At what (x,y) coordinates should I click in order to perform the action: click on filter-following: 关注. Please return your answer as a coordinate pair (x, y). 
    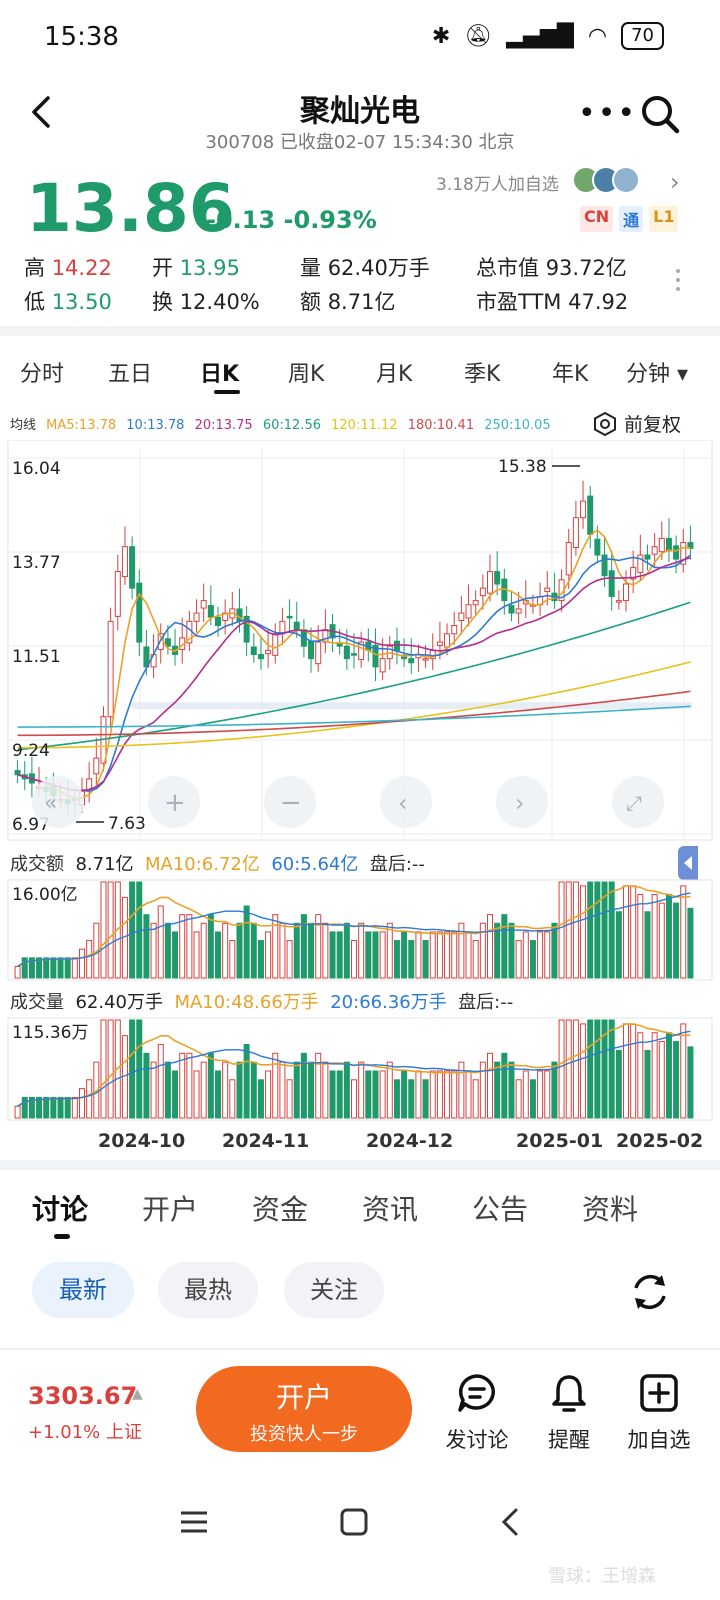
    Looking at the image, I should click on (334, 1290).